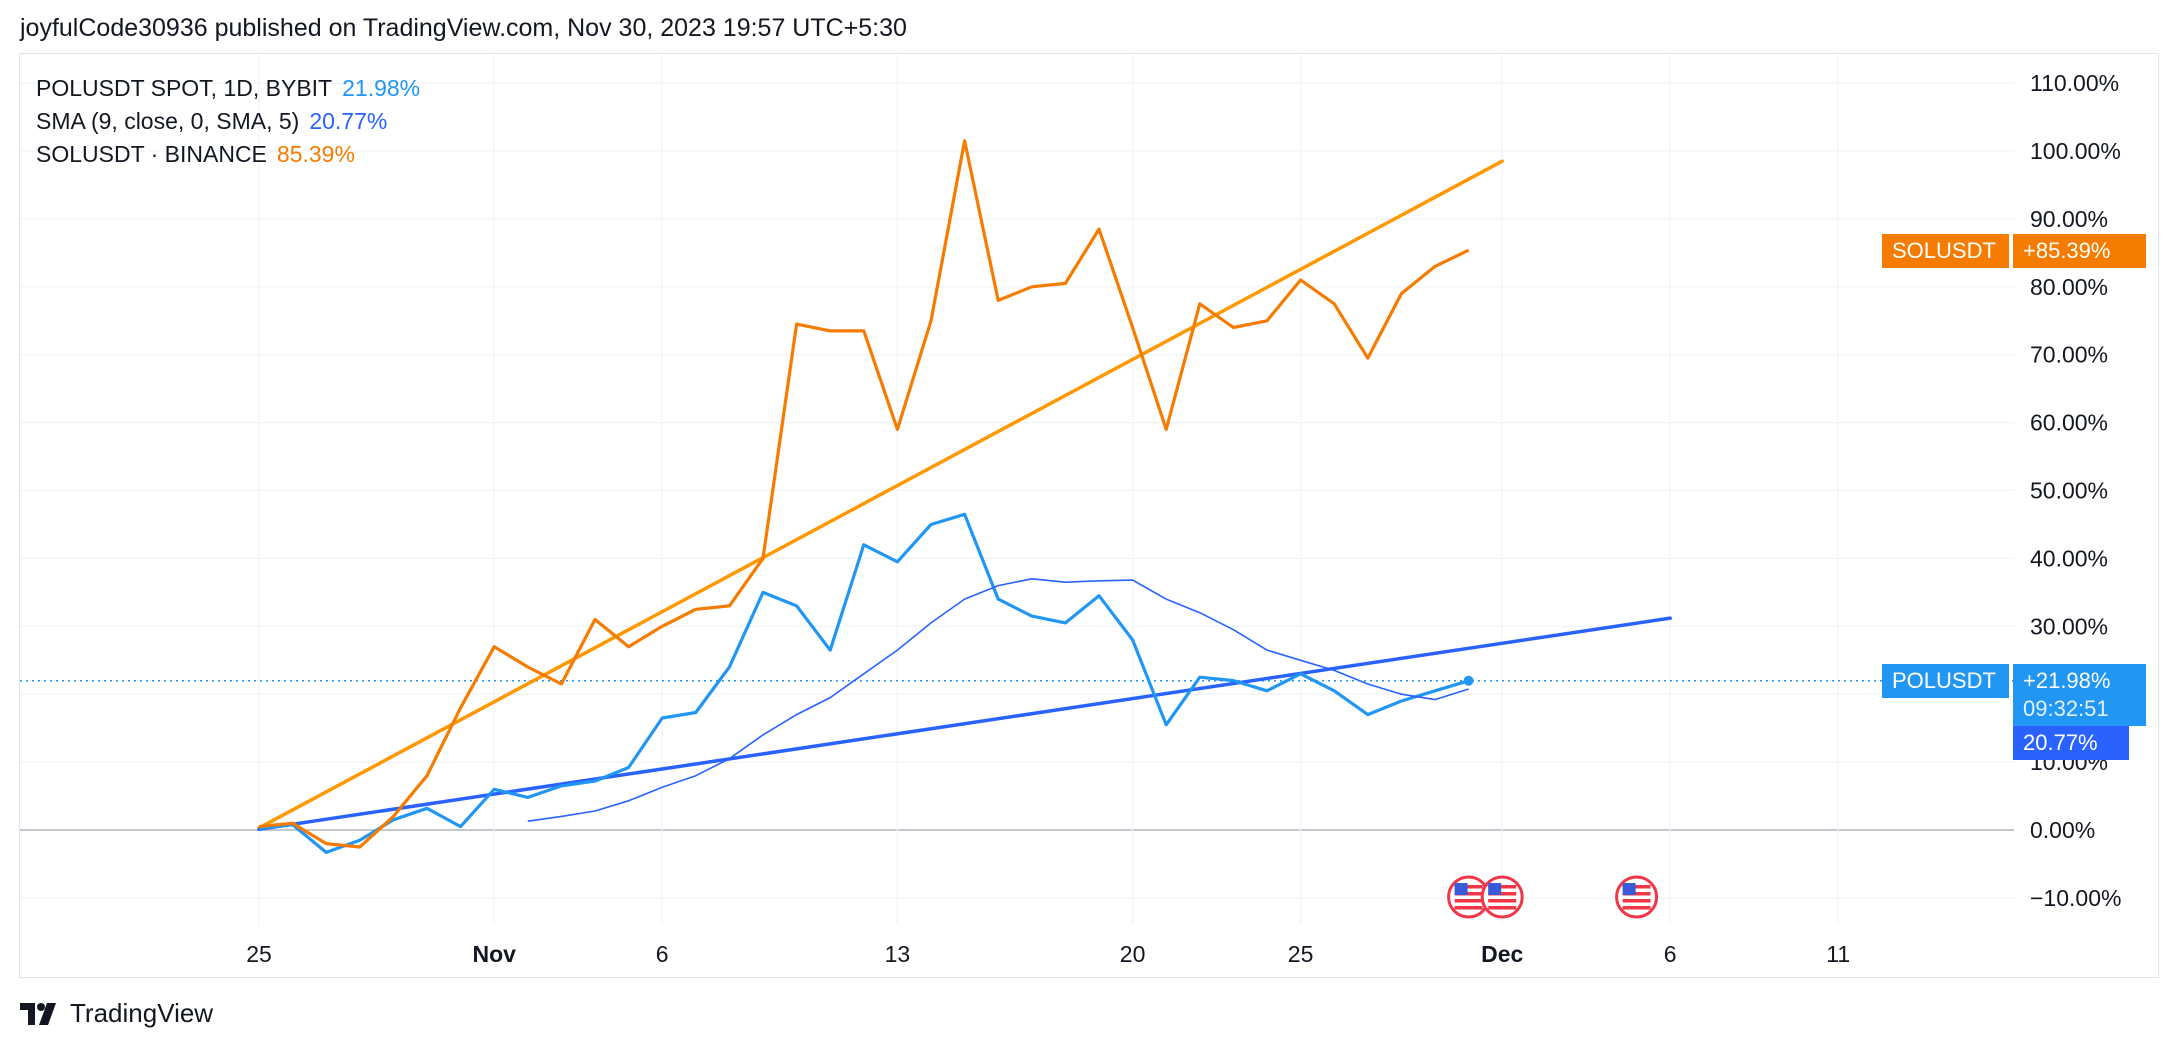 The height and width of the screenshot is (1050, 2174). I want to click on x-tick-label: 20, so click(1133, 954).